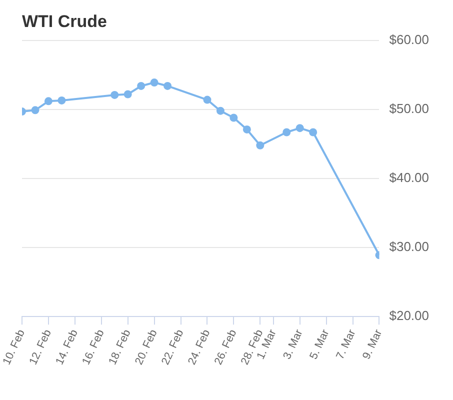 The height and width of the screenshot is (400, 453). What do you see at coordinates (409, 316) in the screenshot?
I see `y-tick-label: $20.00` at bounding box center [409, 316].